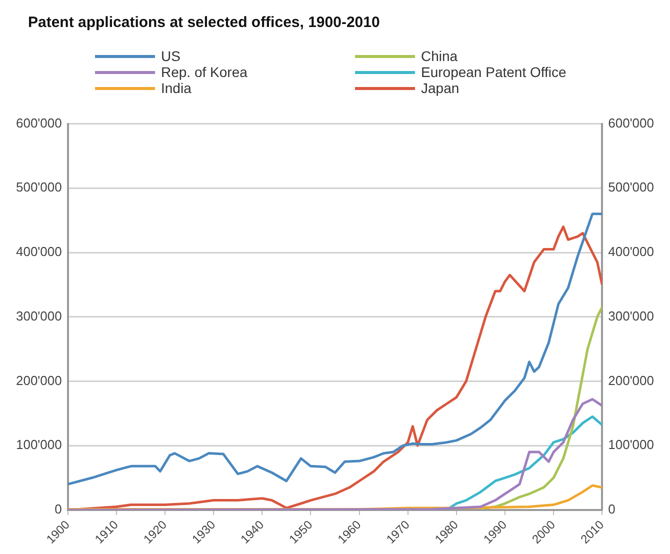 Image resolution: width=670 pixels, height=554 pixels. I want to click on legend-label: Rep. of Korea, so click(204, 72).